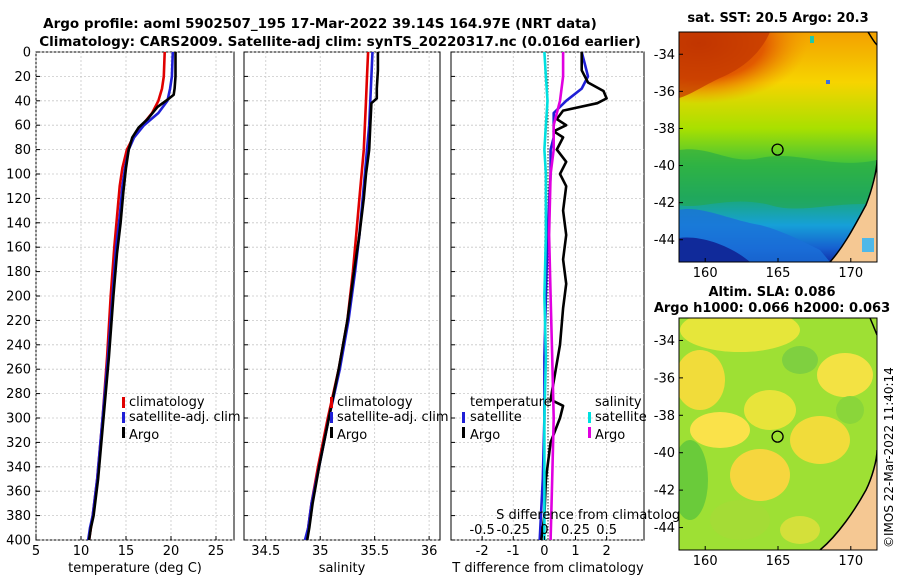 Image resolution: width=900 pixels, height=580 pixels. I want to click on x-tick-label: 2, so click(607, 551).